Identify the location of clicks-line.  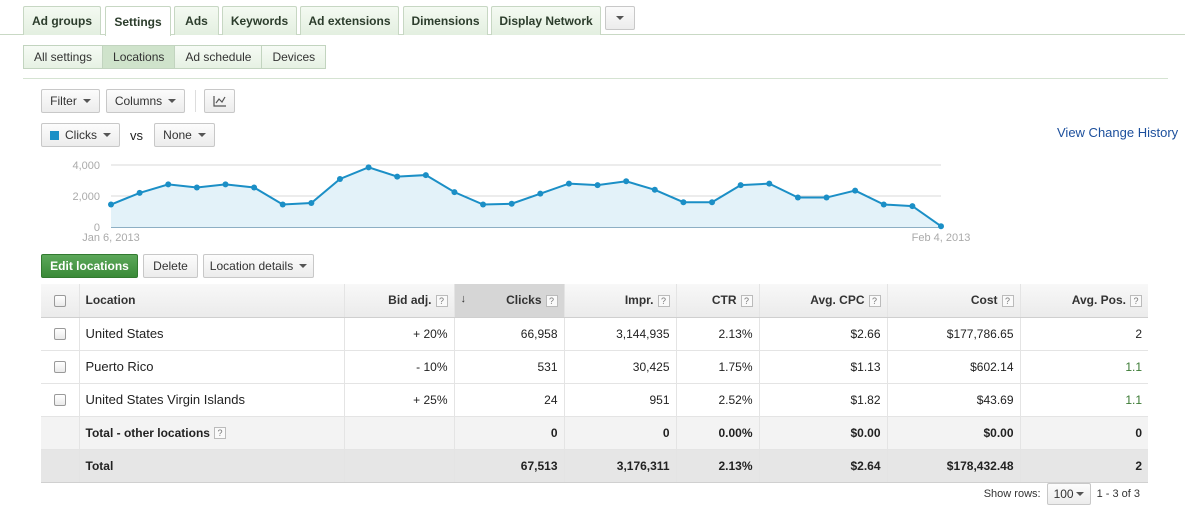
(526, 197).